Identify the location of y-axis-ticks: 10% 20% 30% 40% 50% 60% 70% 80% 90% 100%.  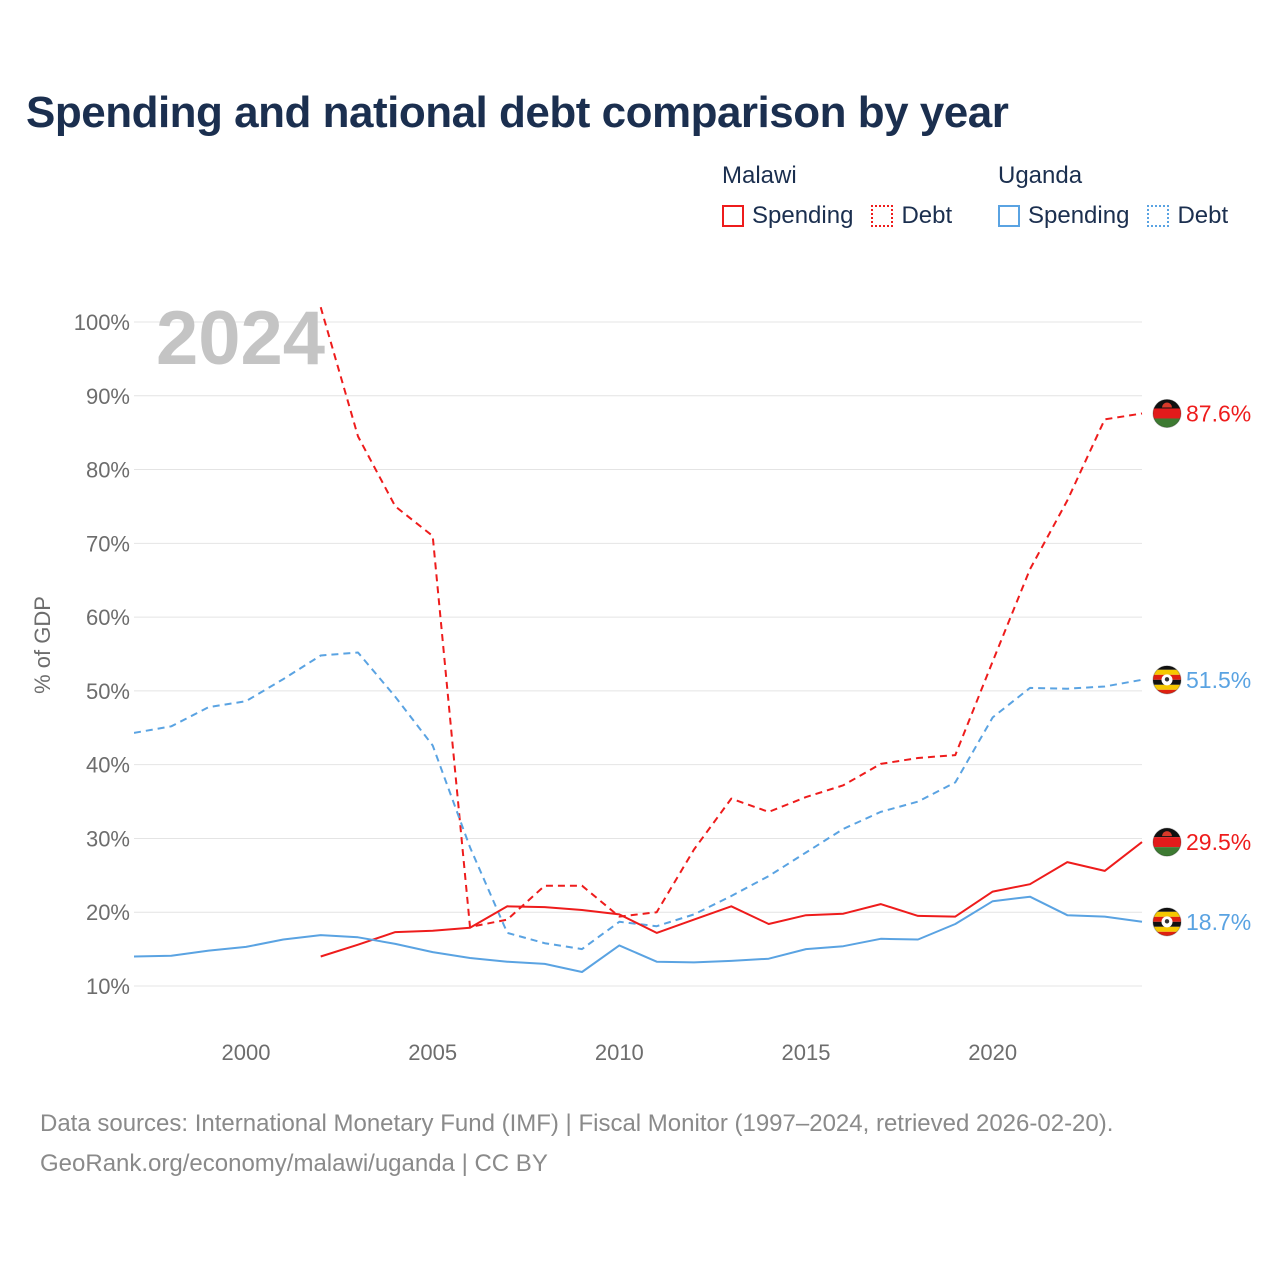
(102, 654).